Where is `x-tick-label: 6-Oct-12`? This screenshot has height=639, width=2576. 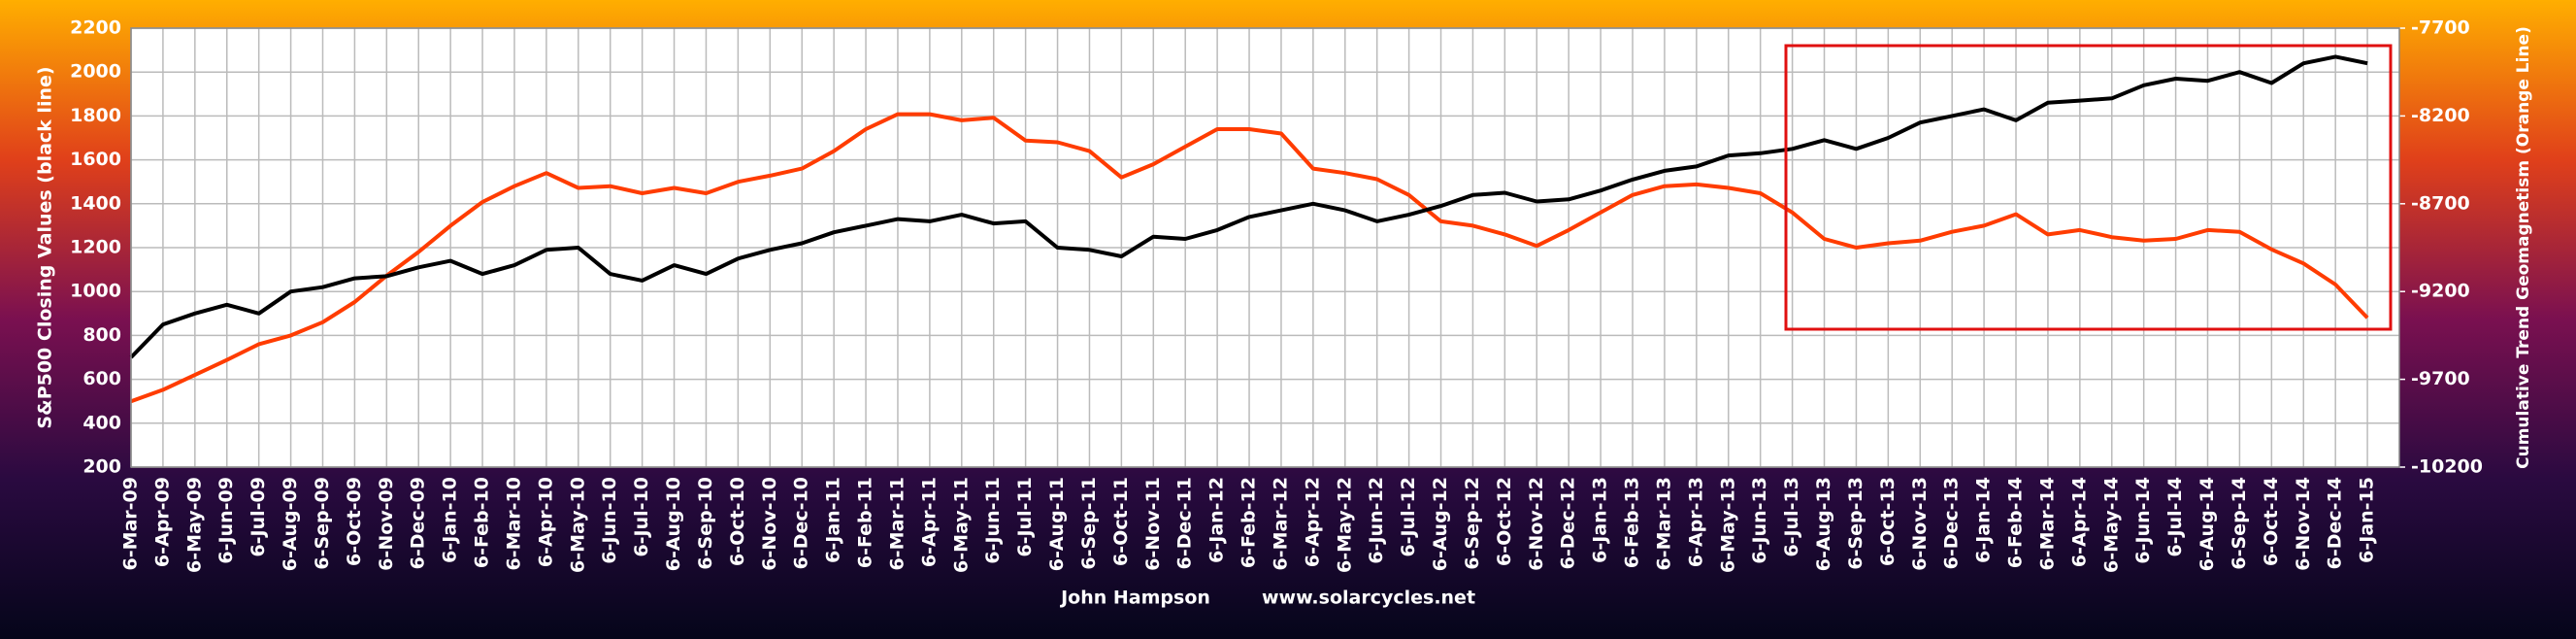
x-tick-label: 6-Oct-12 is located at coordinates (1504, 521).